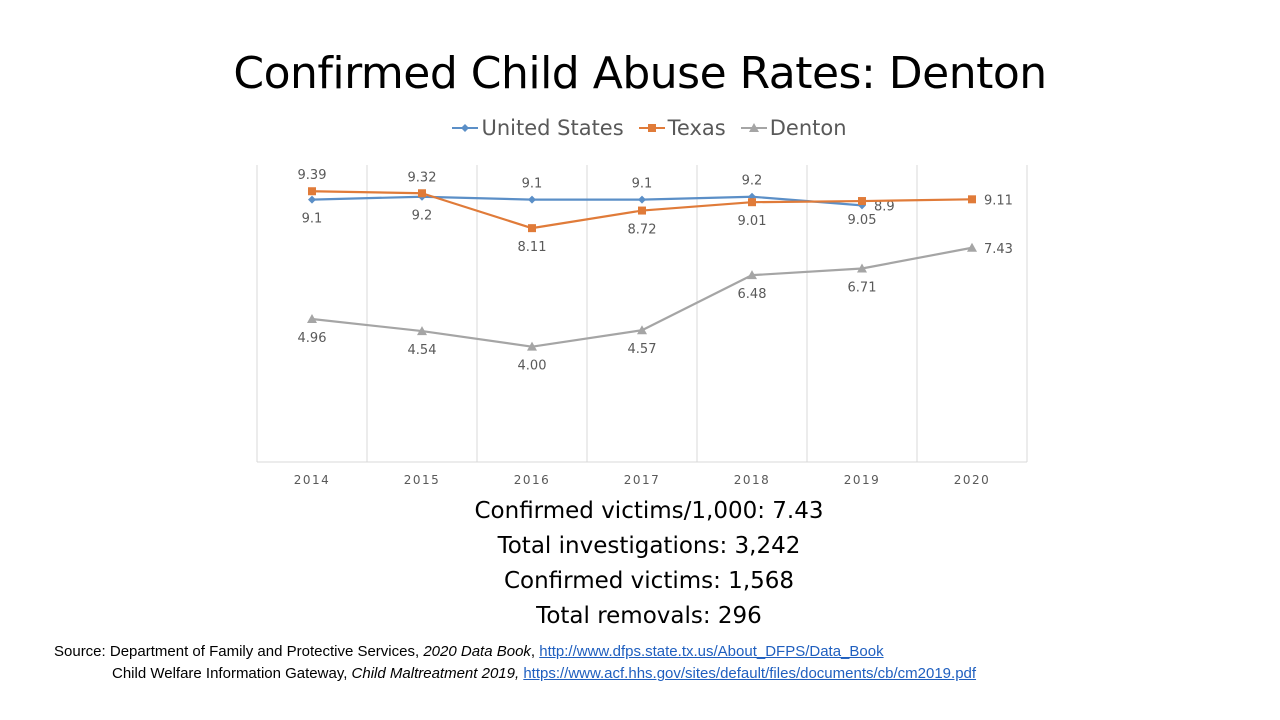  What do you see at coordinates (651, 128) in the screenshot?
I see `legend-marker-square-icon` at bounding box center [651, 128].